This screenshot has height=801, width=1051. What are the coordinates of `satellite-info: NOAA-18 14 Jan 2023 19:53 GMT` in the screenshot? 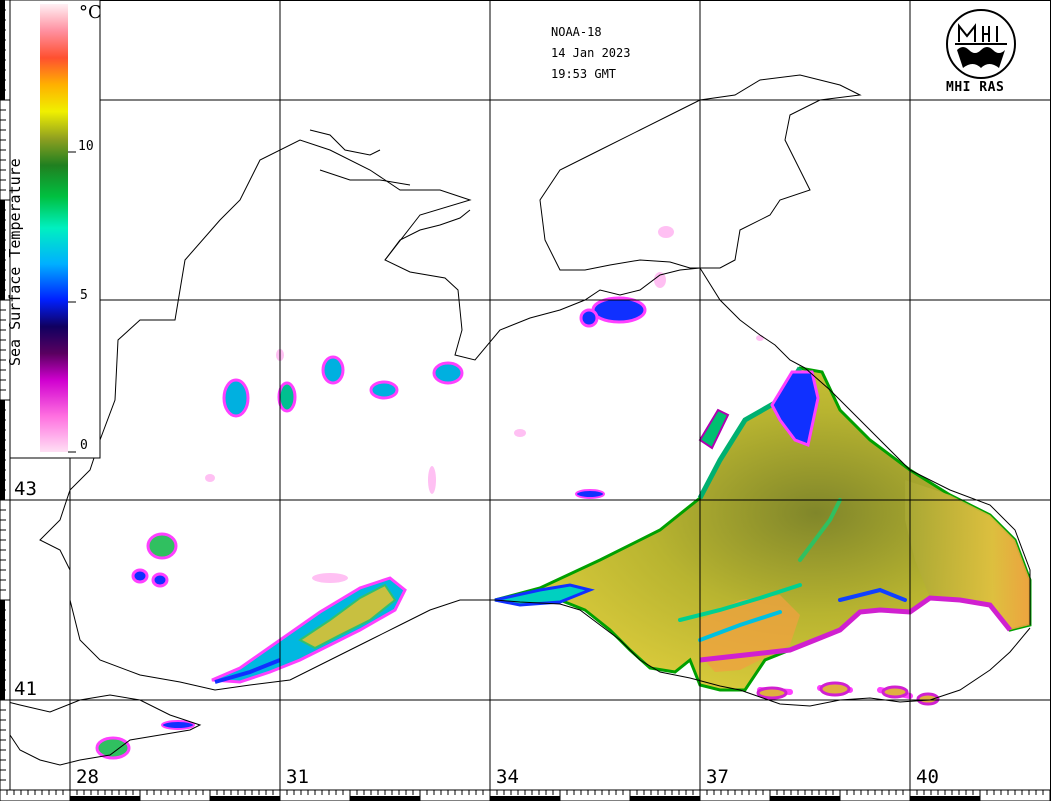 It's located at (590, 53).